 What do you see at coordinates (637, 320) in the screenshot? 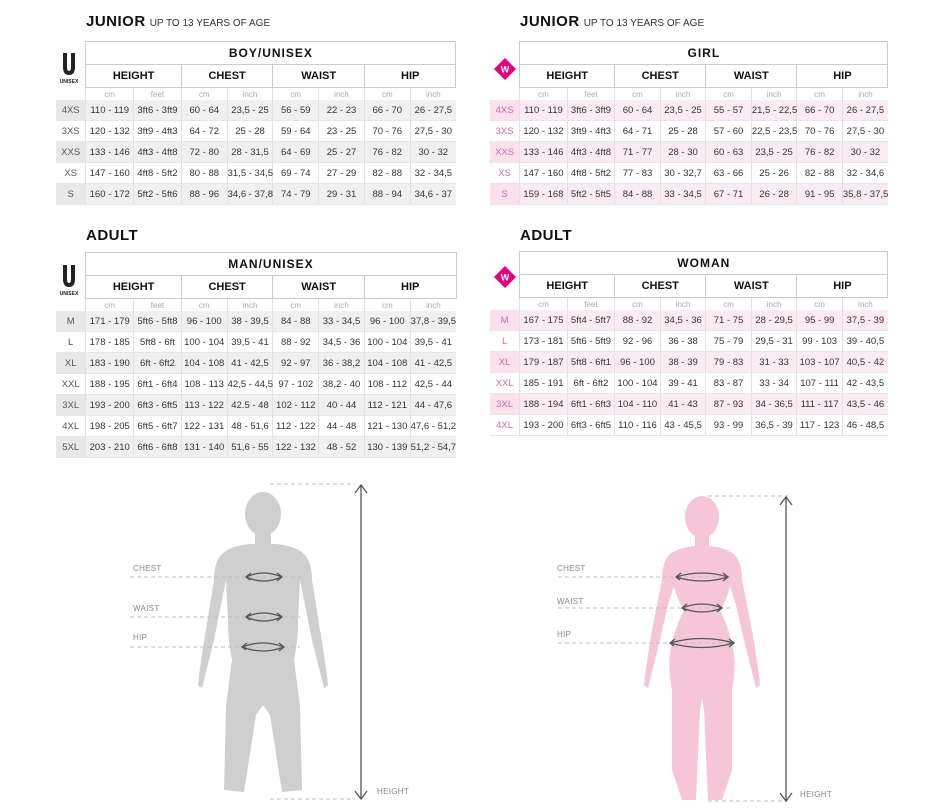
I see `table-cell: 88 - 92` at bounding box center [637, 320].